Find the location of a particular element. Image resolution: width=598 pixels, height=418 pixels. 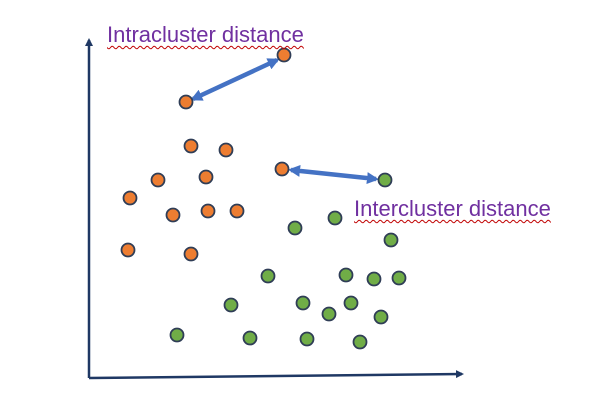

distance-arrows is located at coordinates (284, 121).